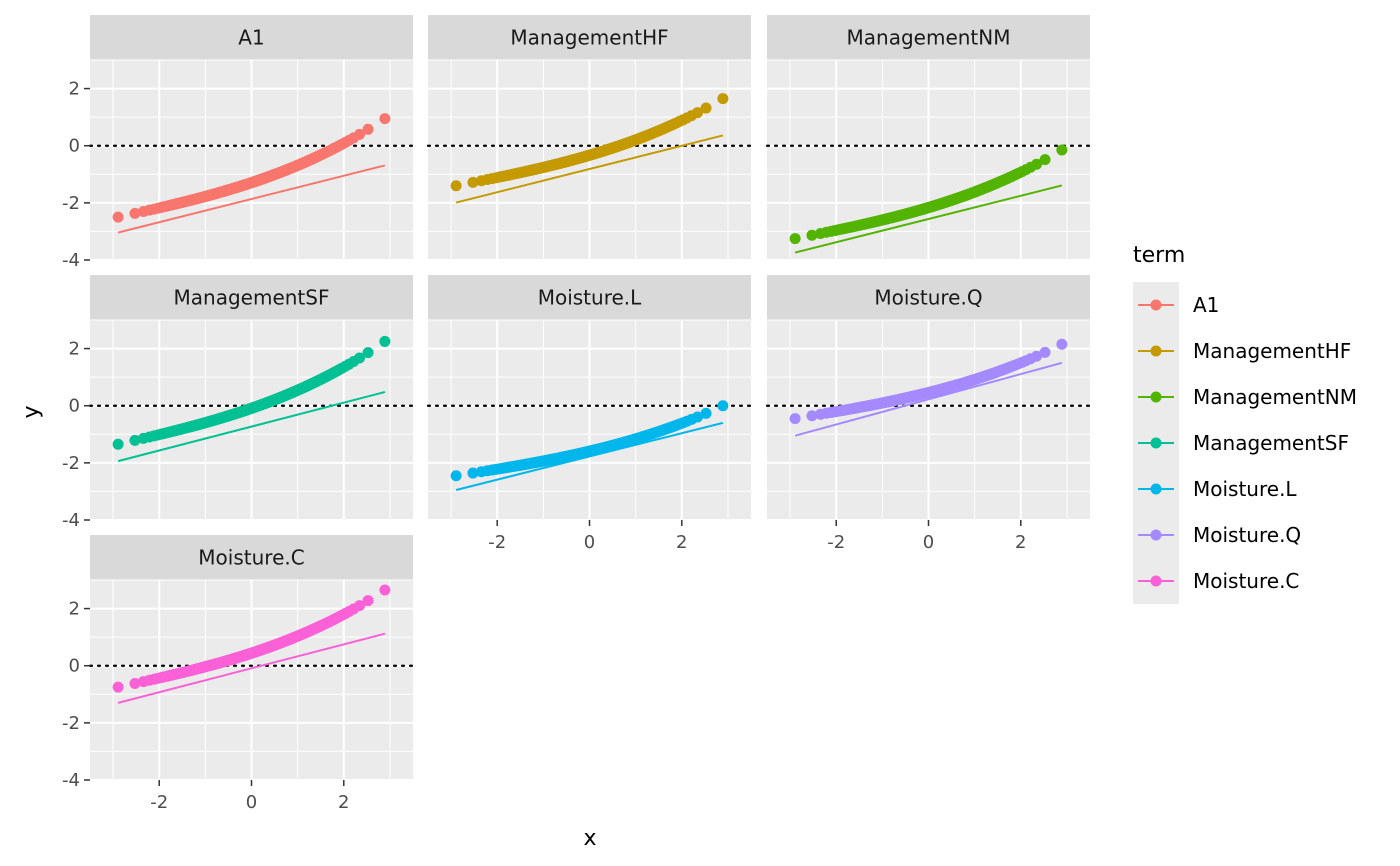 The width and height of the screenshot is (1400, 866). I want to click on facet-strip-label: ManagementSF, so click(252, 298).